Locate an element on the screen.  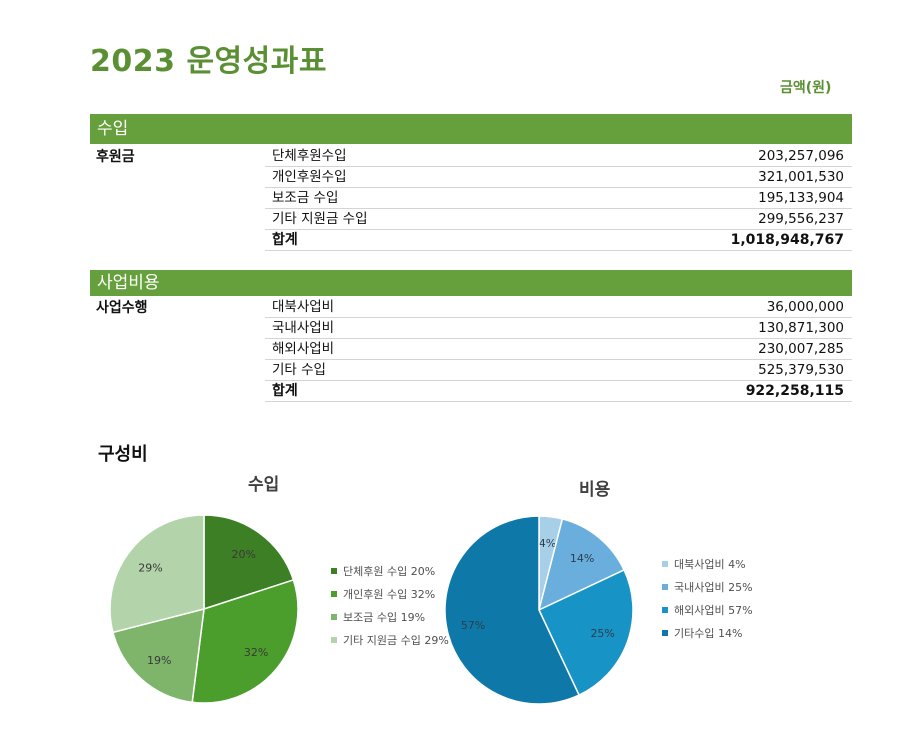
page-title: 2023 운영성과표 is located at coordinates (208, 61).